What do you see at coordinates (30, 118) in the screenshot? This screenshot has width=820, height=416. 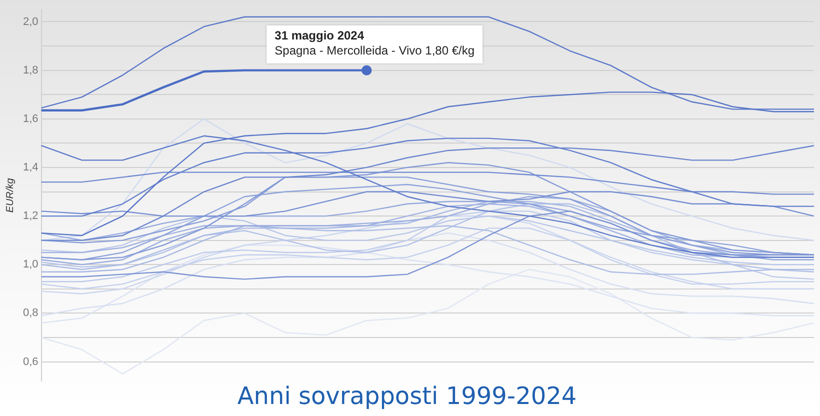 I see `y-tick-label: 1,6` at bounding box center [30, 118].